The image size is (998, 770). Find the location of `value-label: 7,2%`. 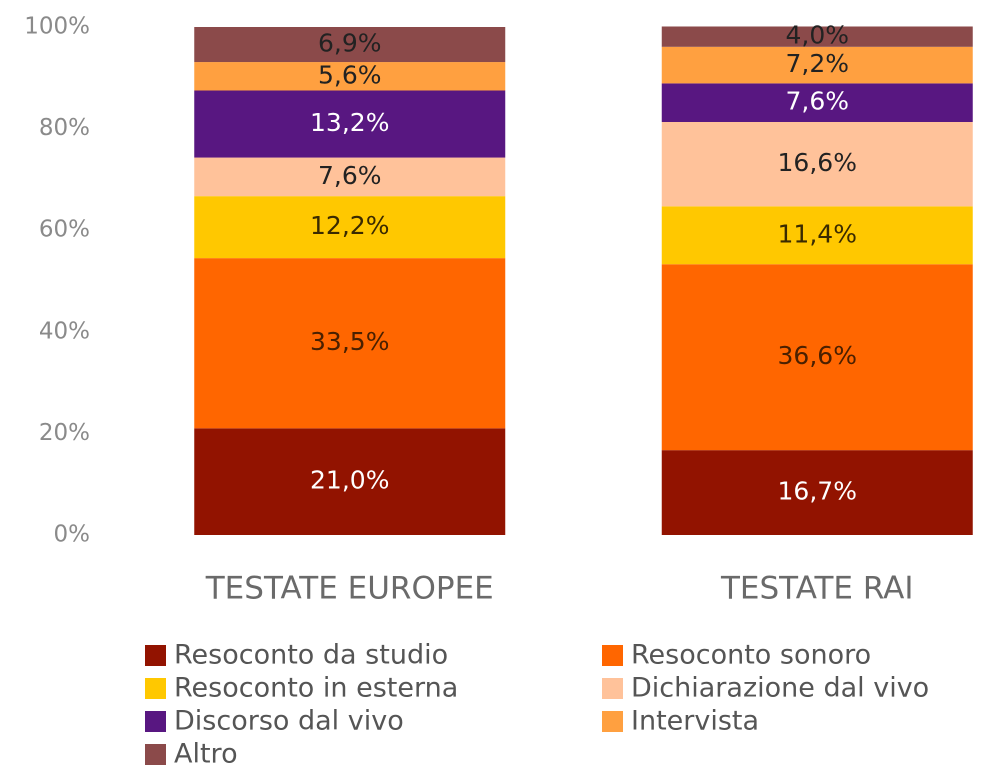

value-label: 7,2% is located at coordinates (817, 63).